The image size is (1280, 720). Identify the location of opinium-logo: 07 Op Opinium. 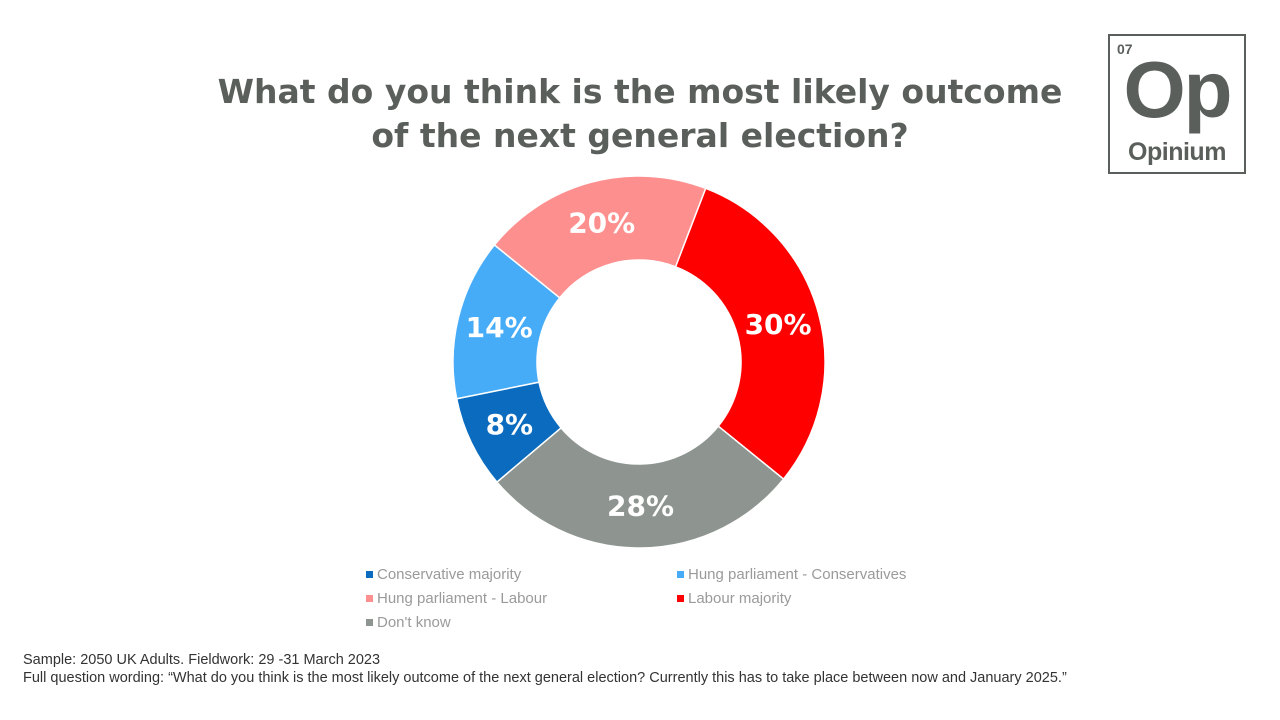
(1177, 104).